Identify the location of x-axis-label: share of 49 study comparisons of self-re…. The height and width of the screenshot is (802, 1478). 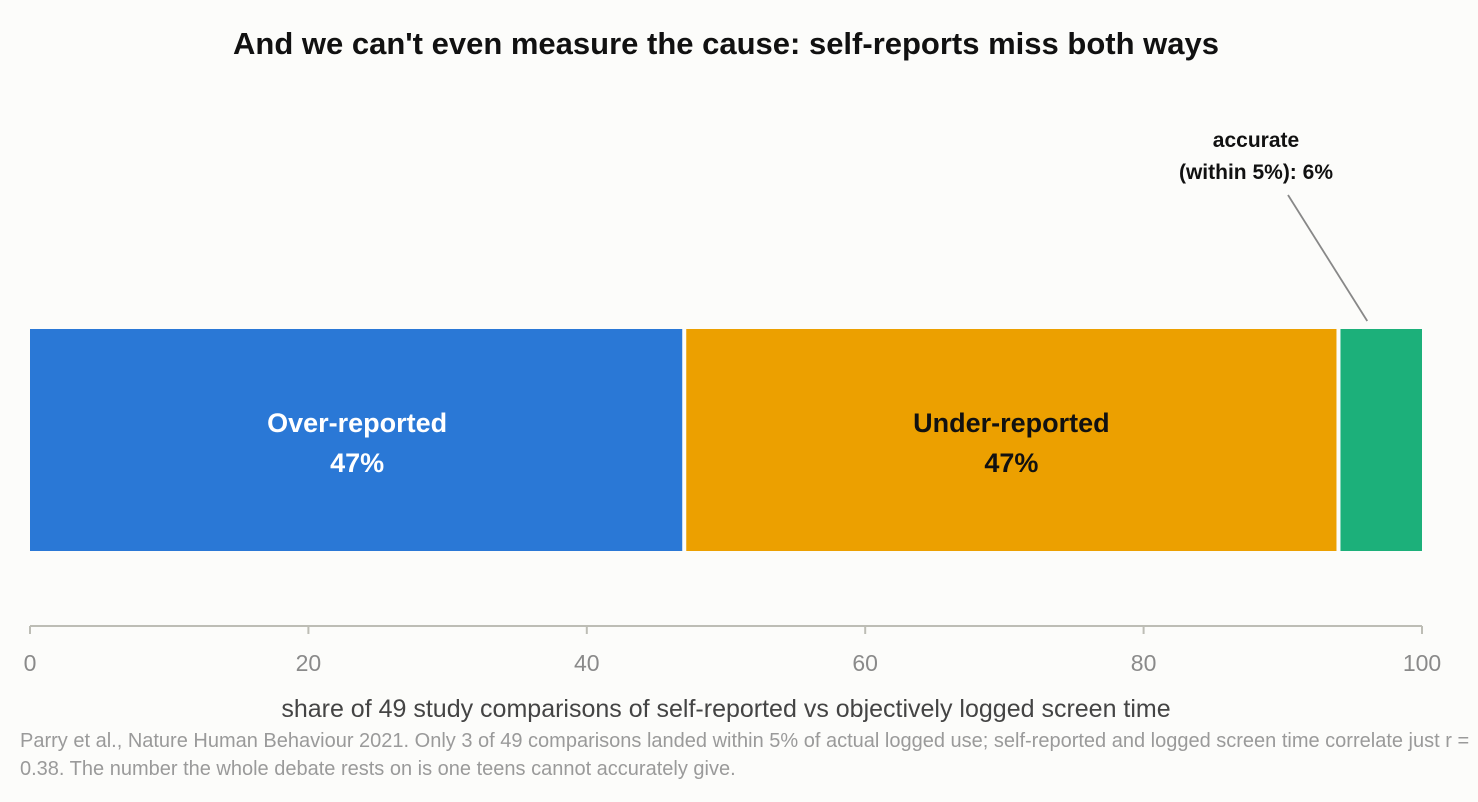
(725, 709).